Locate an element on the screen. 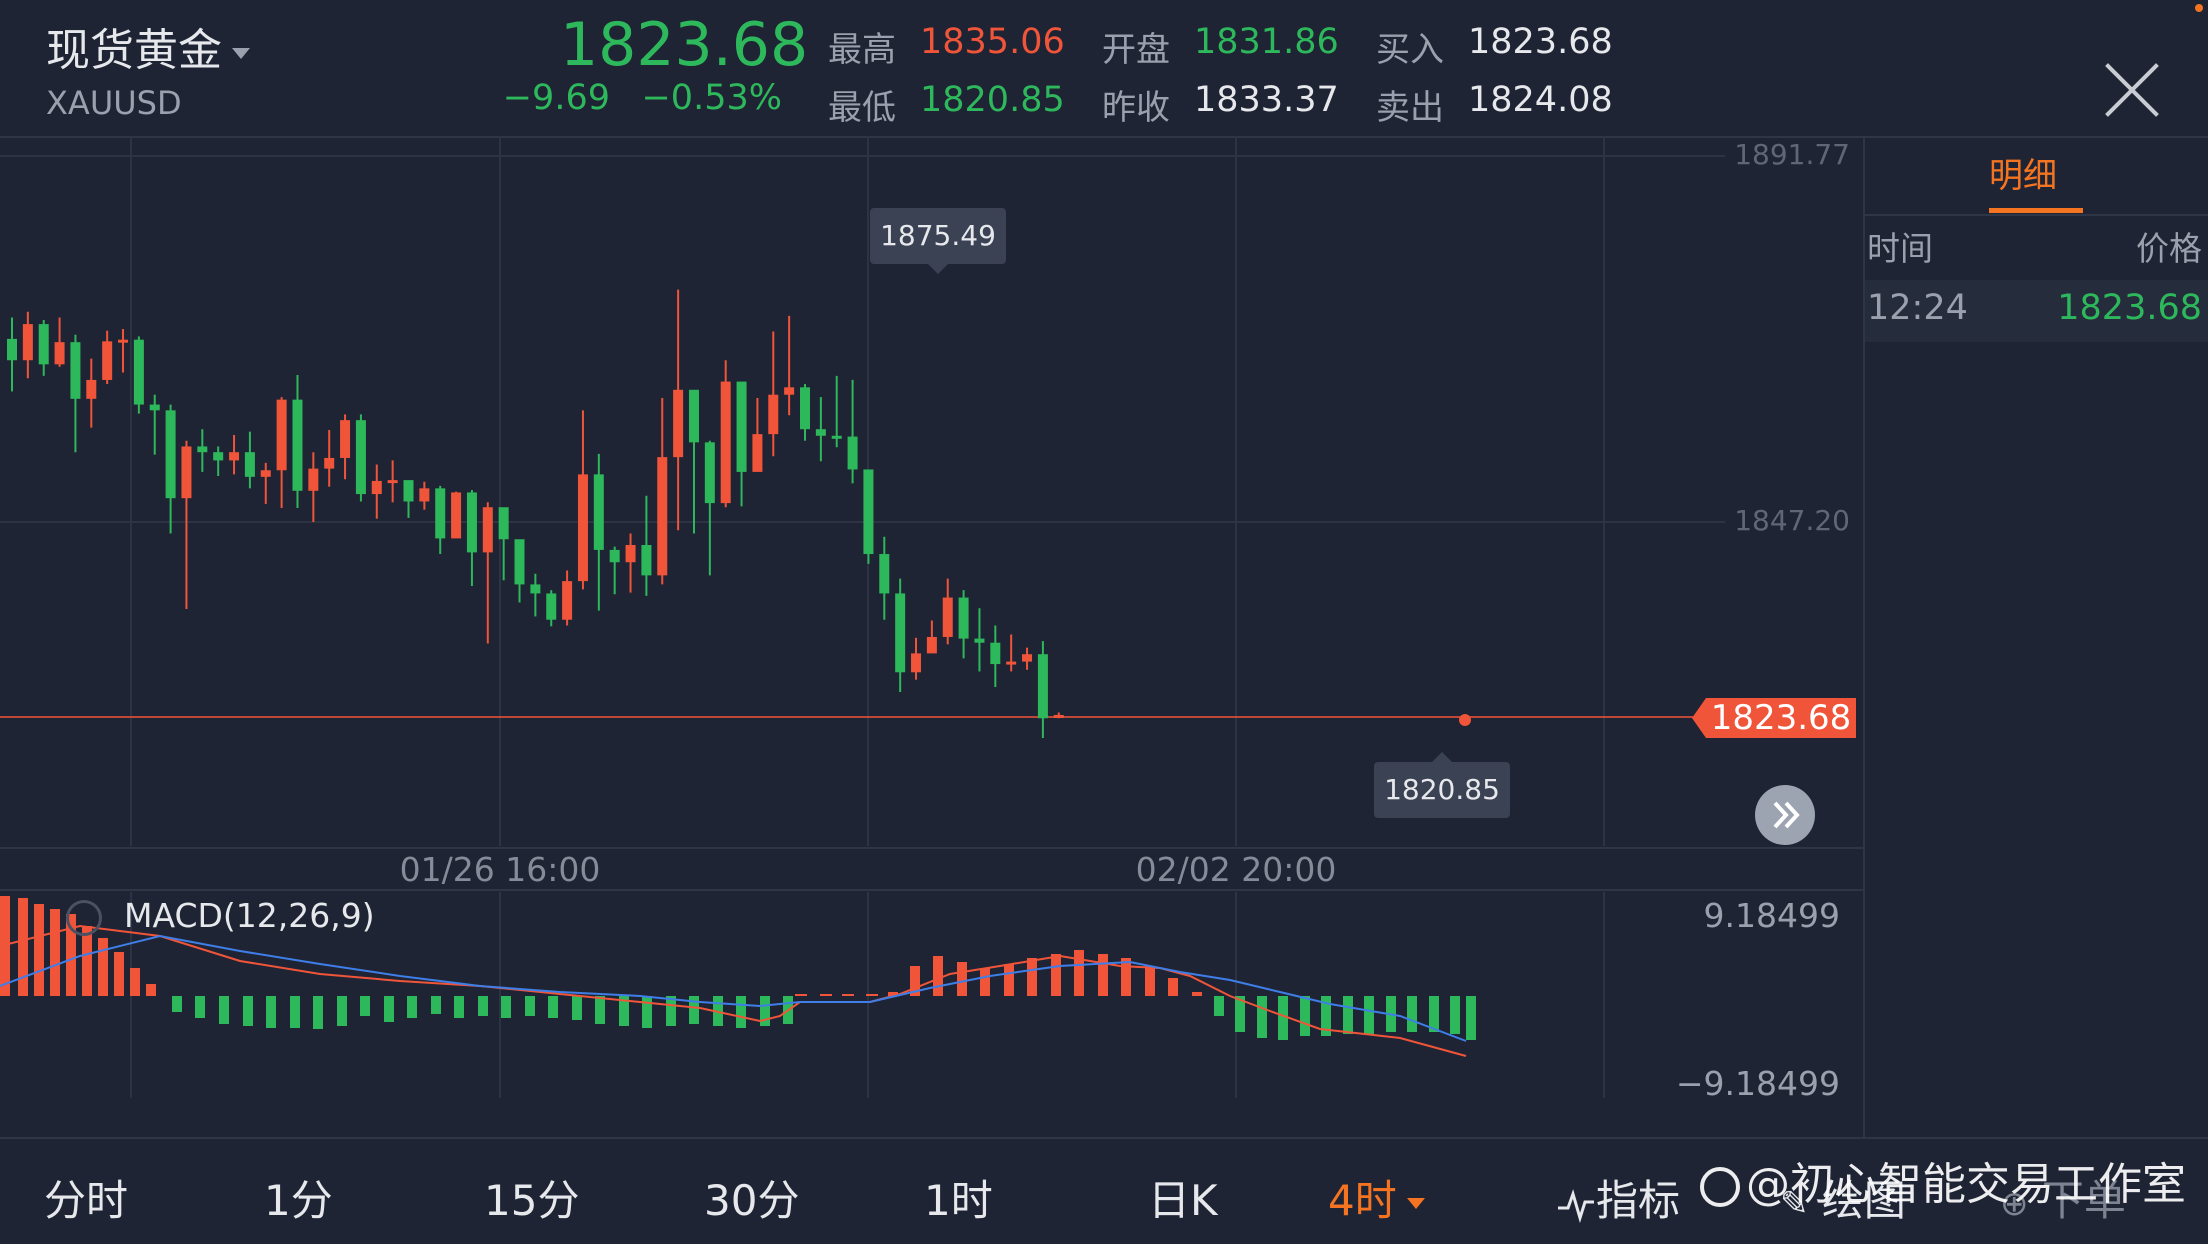  ask-label: 卖出 is located at coordinates (1410, 108).